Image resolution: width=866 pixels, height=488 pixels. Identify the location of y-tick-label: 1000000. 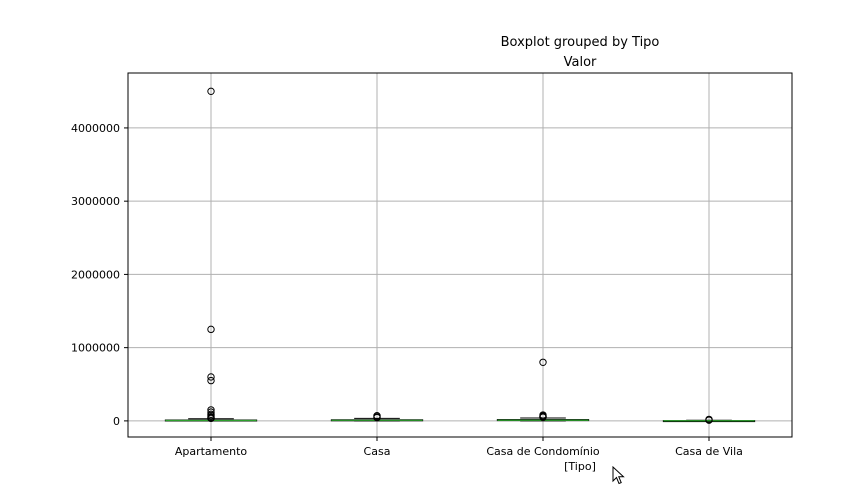
(95, 348).